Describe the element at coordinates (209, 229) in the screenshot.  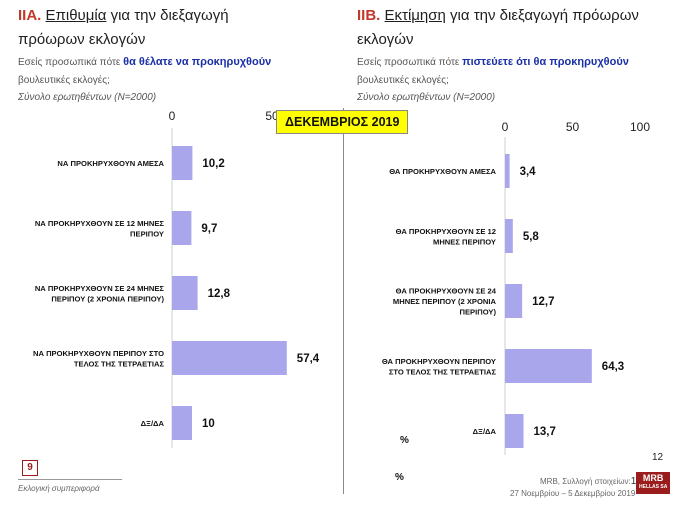
I see `left-value-label: 9,7` at that location.